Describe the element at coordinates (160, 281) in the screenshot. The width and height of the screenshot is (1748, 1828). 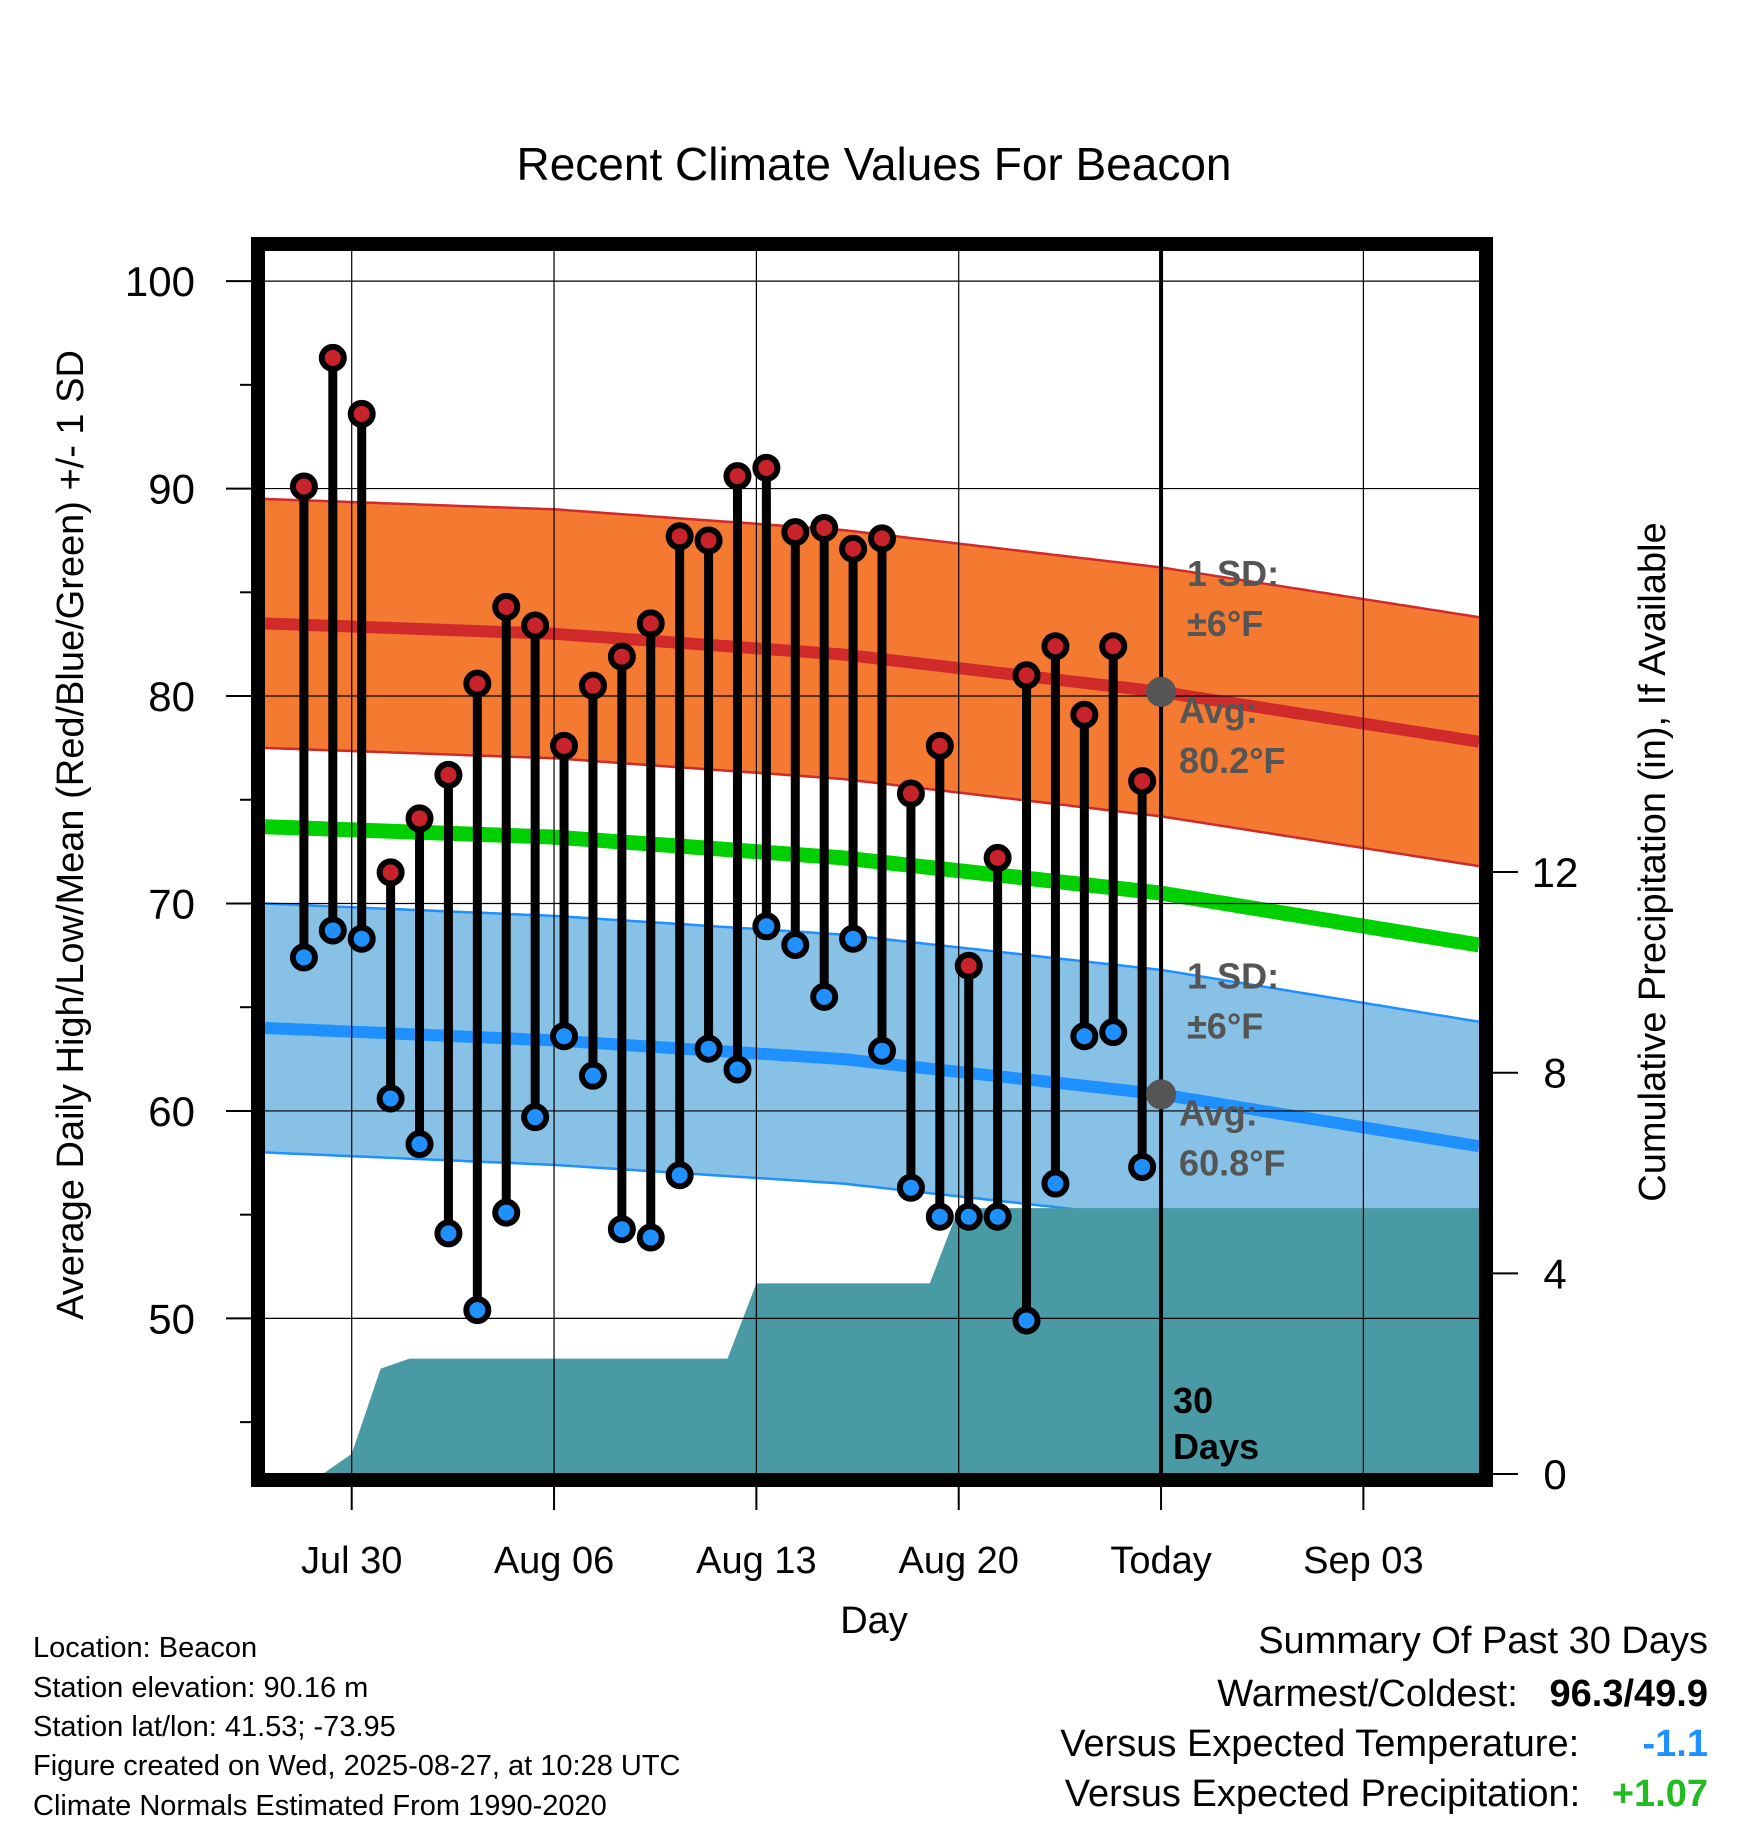
I see `y-tick-label: 100` at that location.